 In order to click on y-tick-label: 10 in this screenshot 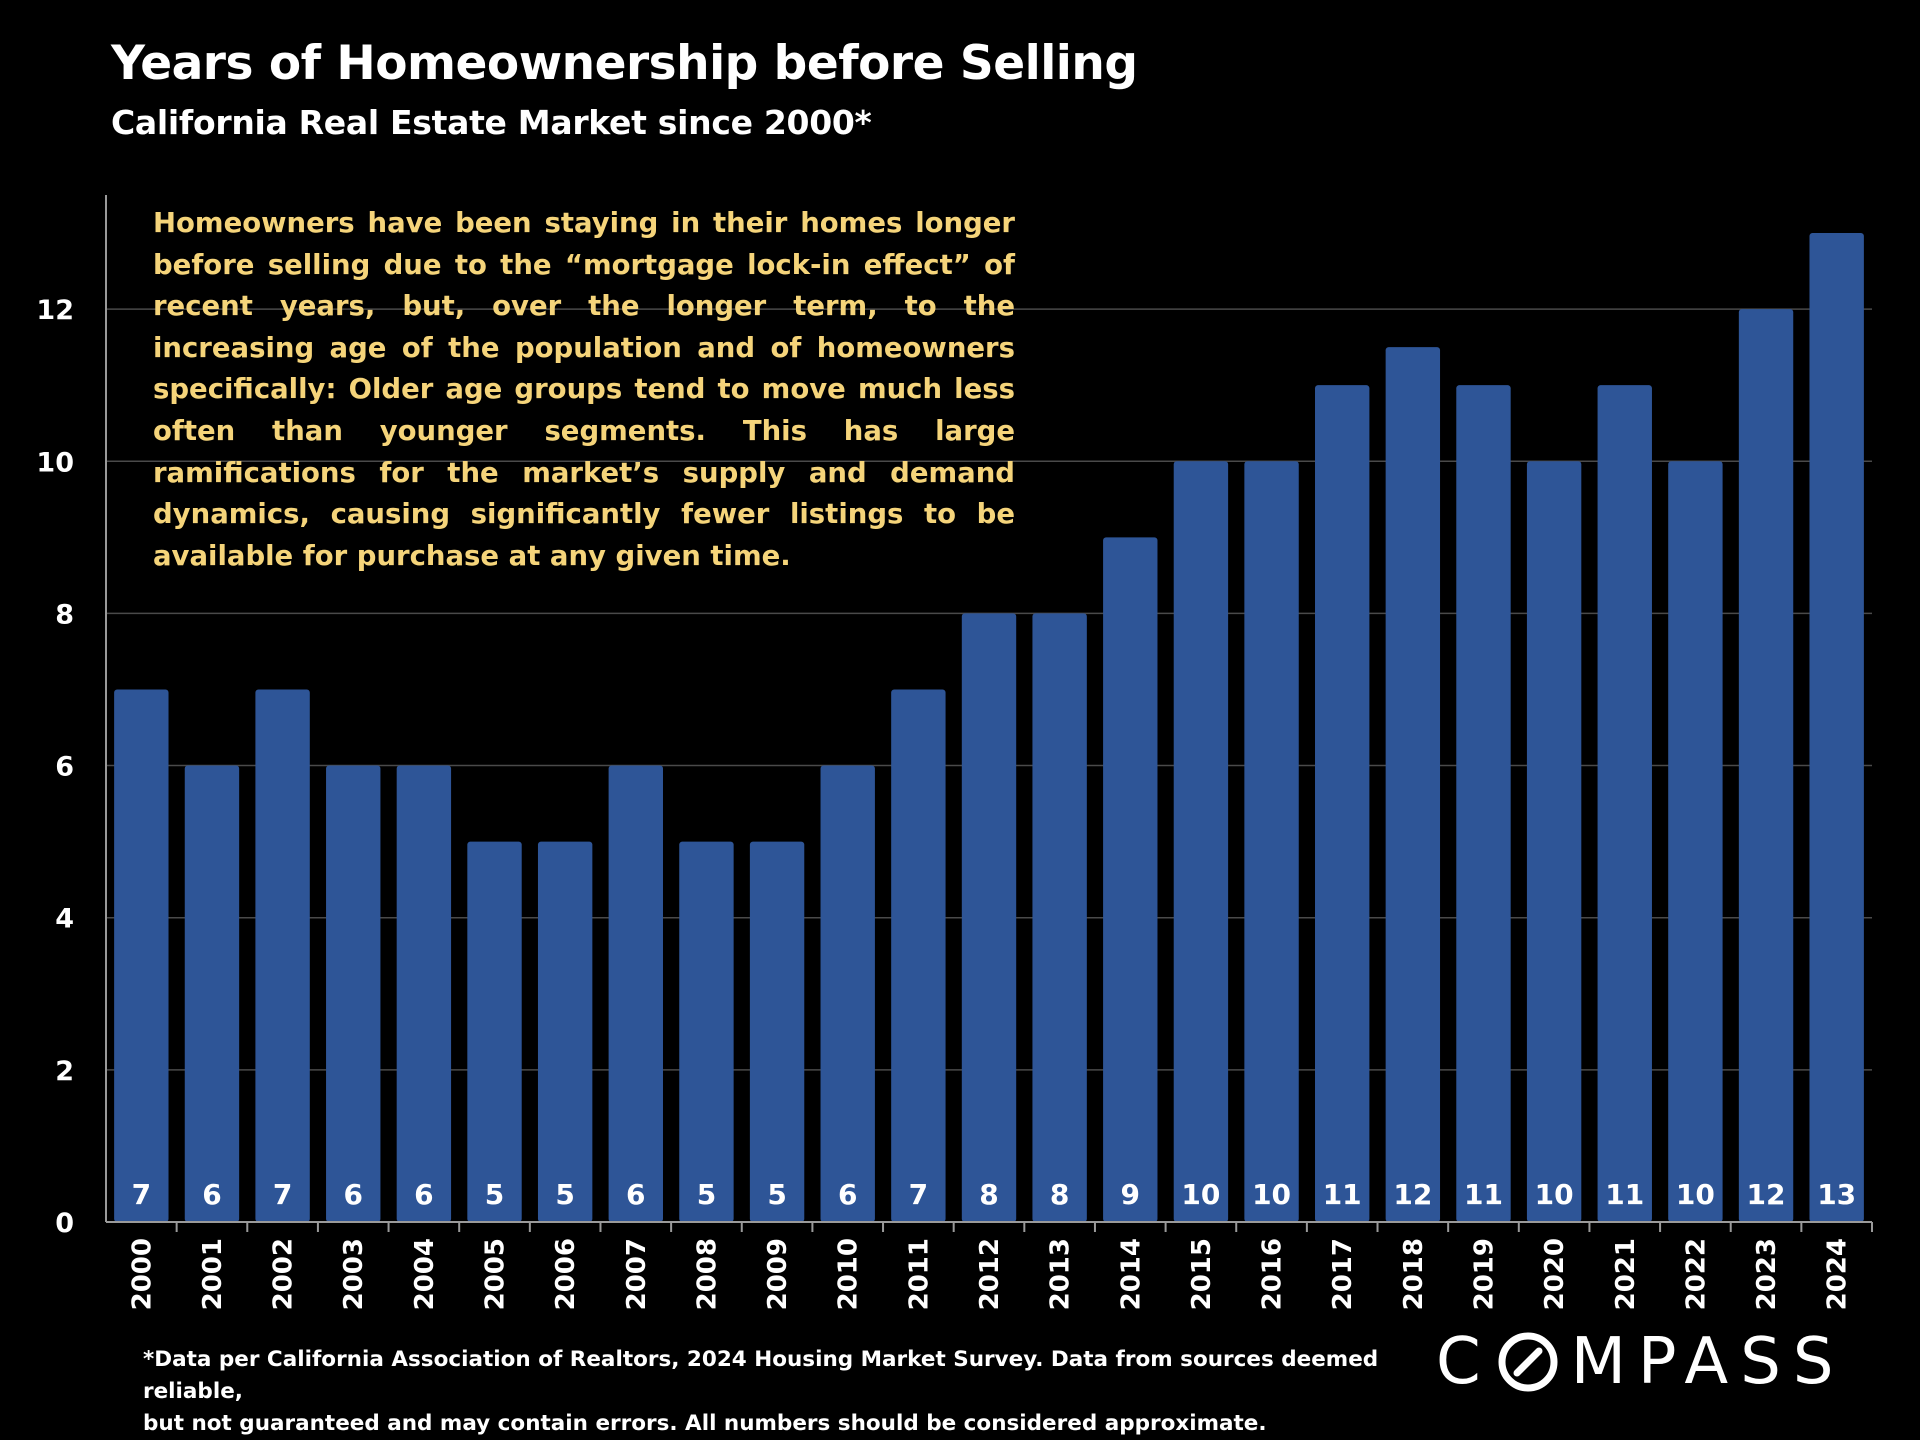, I will do `click(55, 462)`.